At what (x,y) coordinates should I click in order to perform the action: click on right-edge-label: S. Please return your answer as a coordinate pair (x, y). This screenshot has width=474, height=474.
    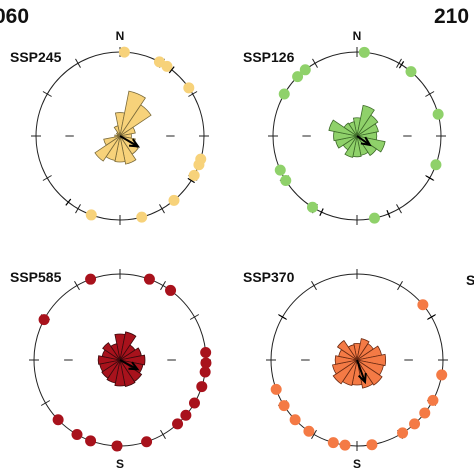
    Looking at the image, I should click on (470, 280).